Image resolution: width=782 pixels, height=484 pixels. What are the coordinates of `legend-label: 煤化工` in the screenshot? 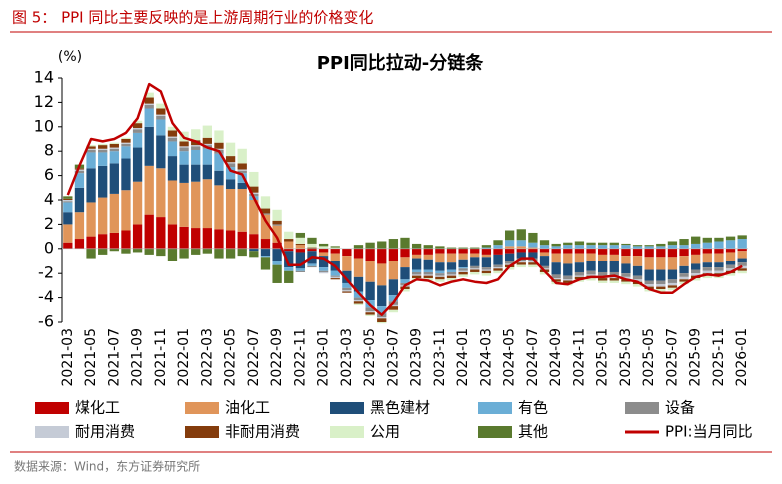 It's located at (97, 408).